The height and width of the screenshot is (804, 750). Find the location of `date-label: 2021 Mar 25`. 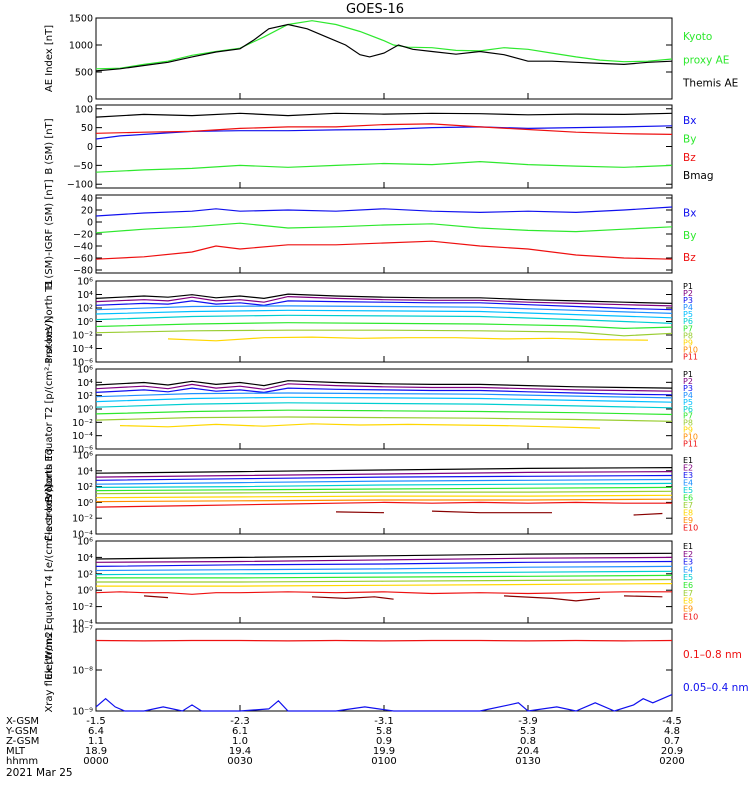

date-label: 2021 Mar 25 is located at coordinates (39, 773).